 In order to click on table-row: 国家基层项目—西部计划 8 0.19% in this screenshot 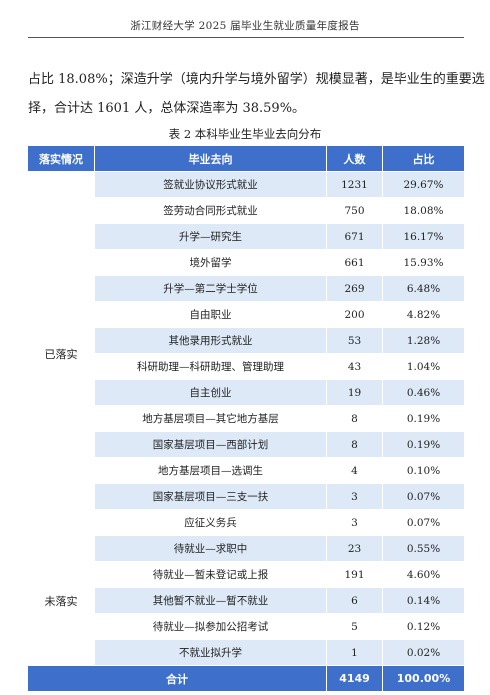, I will do `click(246, 444)`.